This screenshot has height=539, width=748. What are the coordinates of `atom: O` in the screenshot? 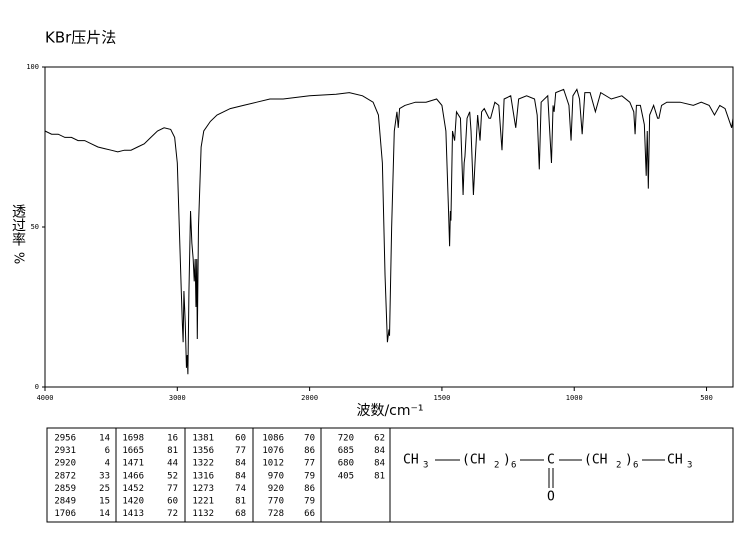 It's located at (551, 497).